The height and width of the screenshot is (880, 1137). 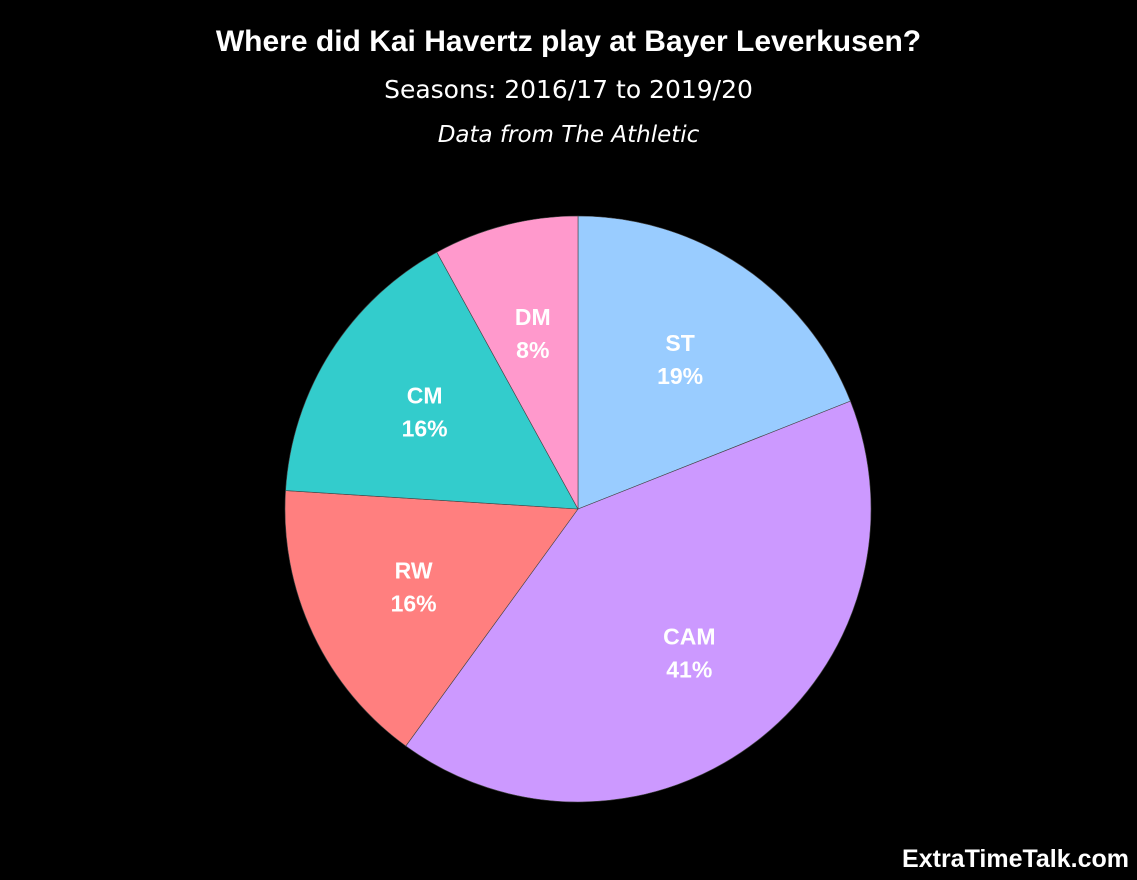 I want to click on pie-slice-st, so click(x=714, y=362).